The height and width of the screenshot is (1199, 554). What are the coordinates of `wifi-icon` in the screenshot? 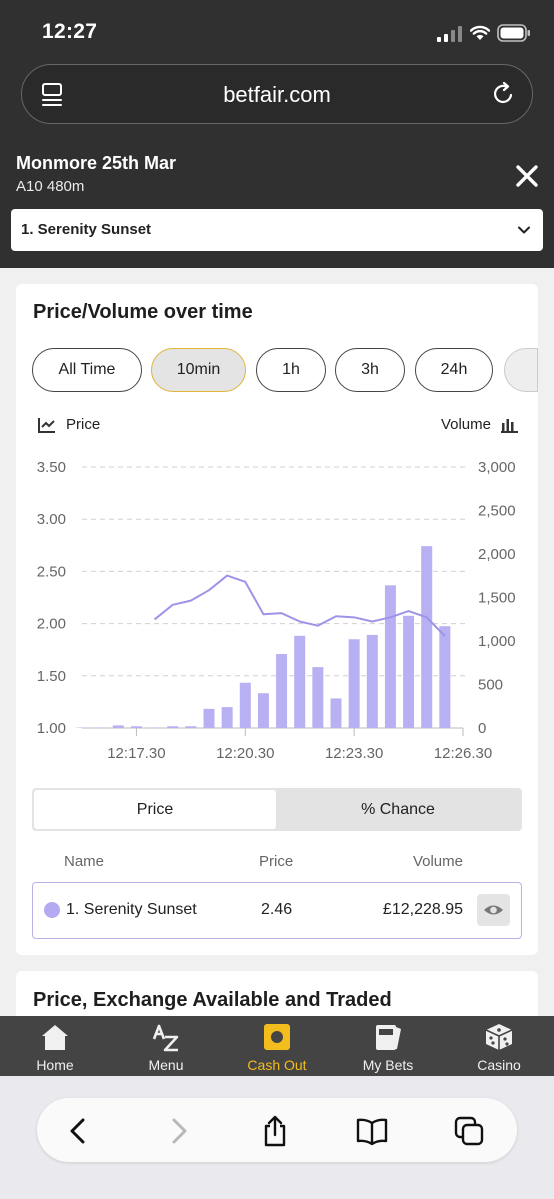 It's located at (480, 32).